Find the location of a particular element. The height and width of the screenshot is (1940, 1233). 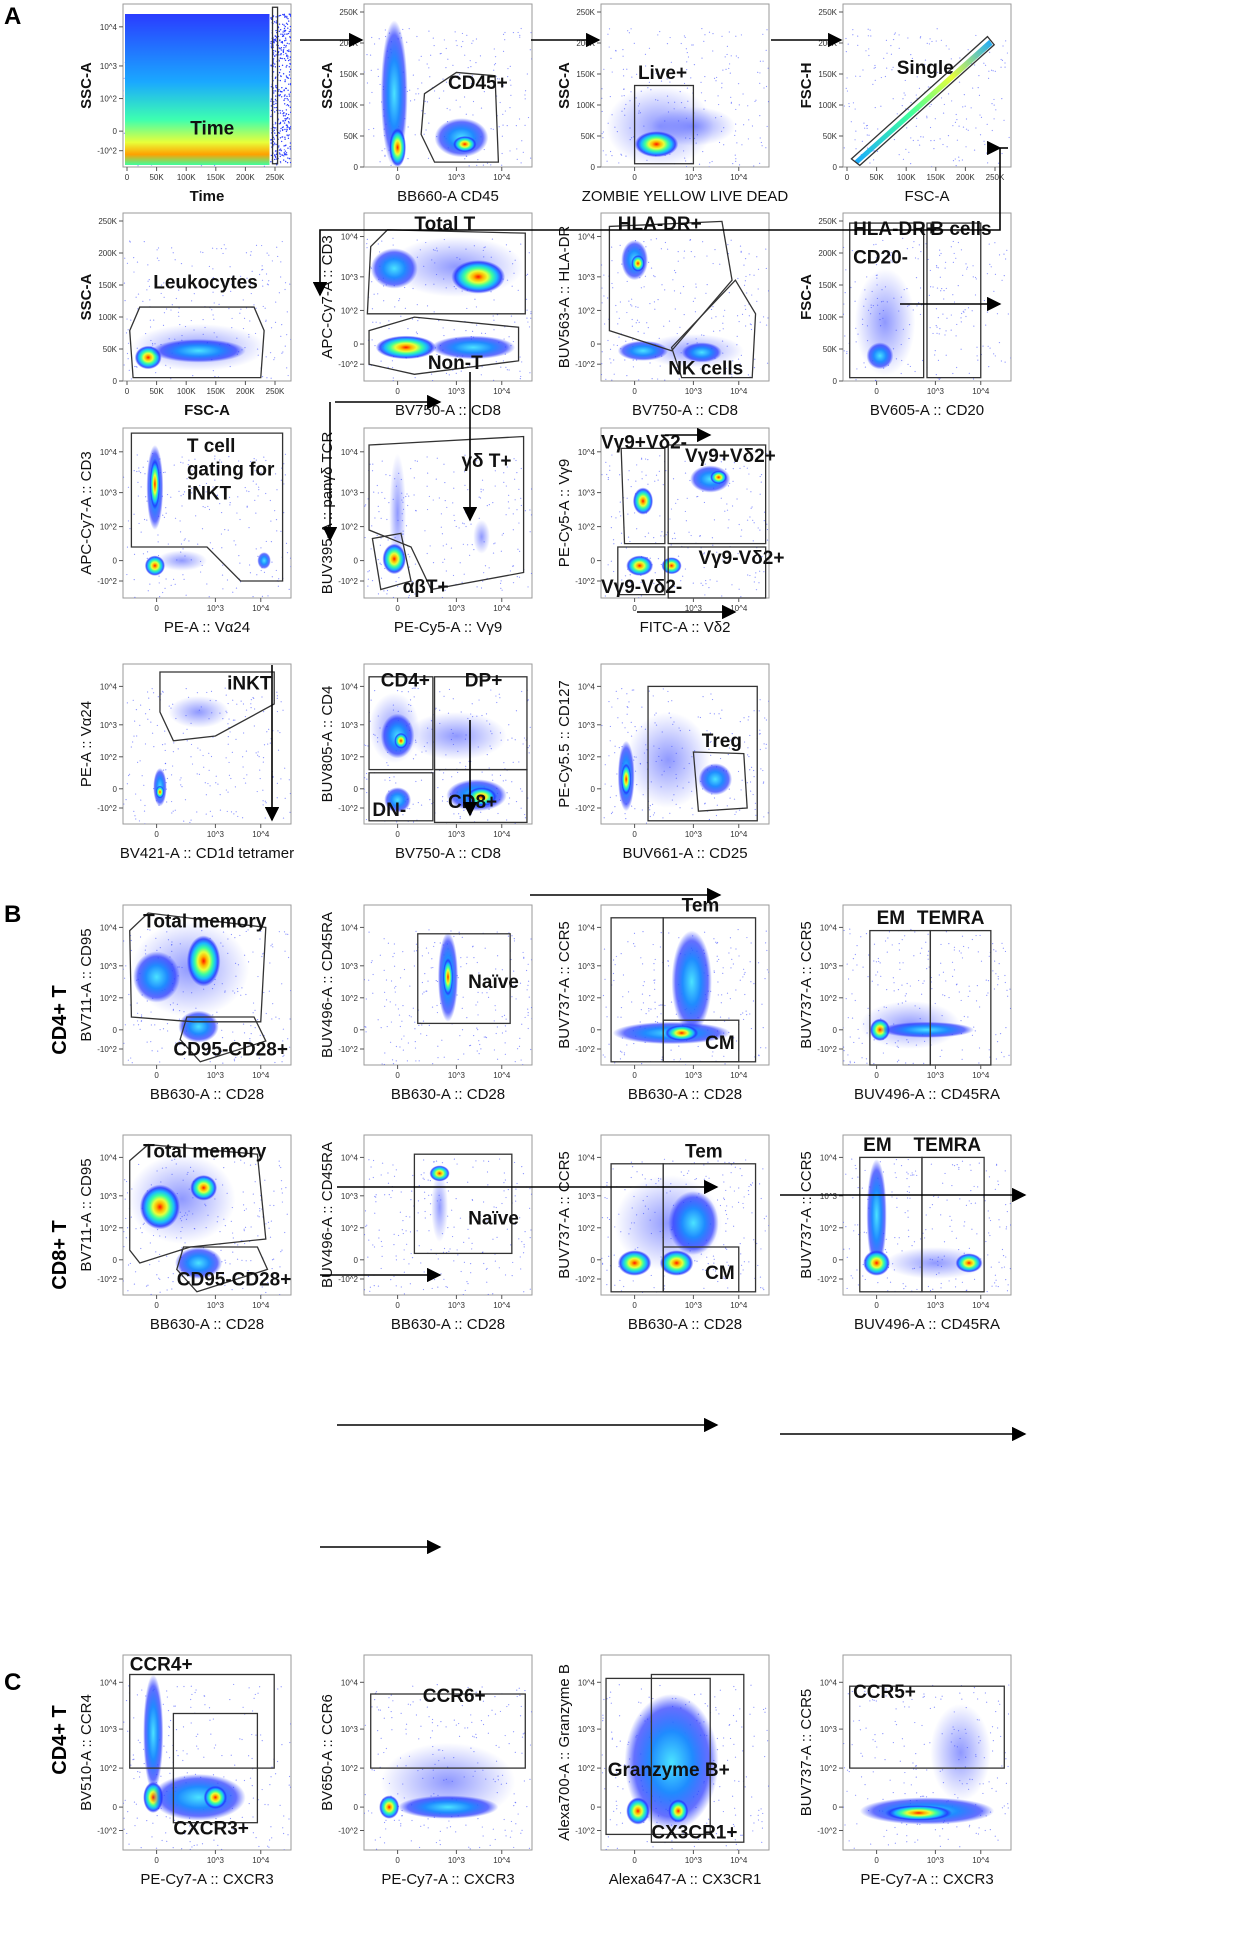

density-blob is located at coordinates (448, 977).